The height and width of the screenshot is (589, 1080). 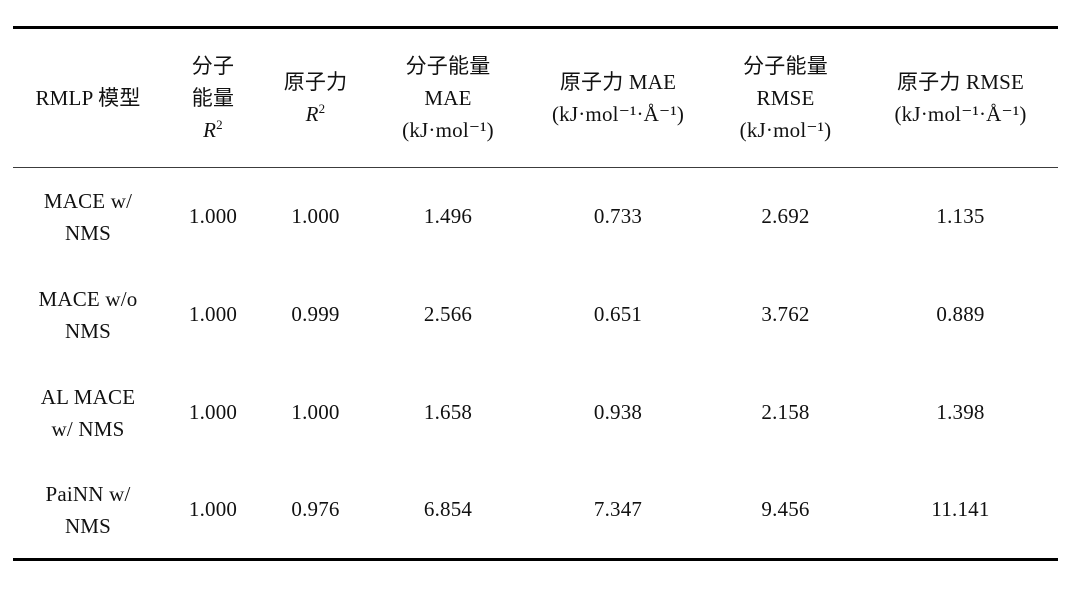 What do you see at coordinates (315, 509) in the screenshot?
I see `value-cell: 0.976` at bounding box center [315, 509].